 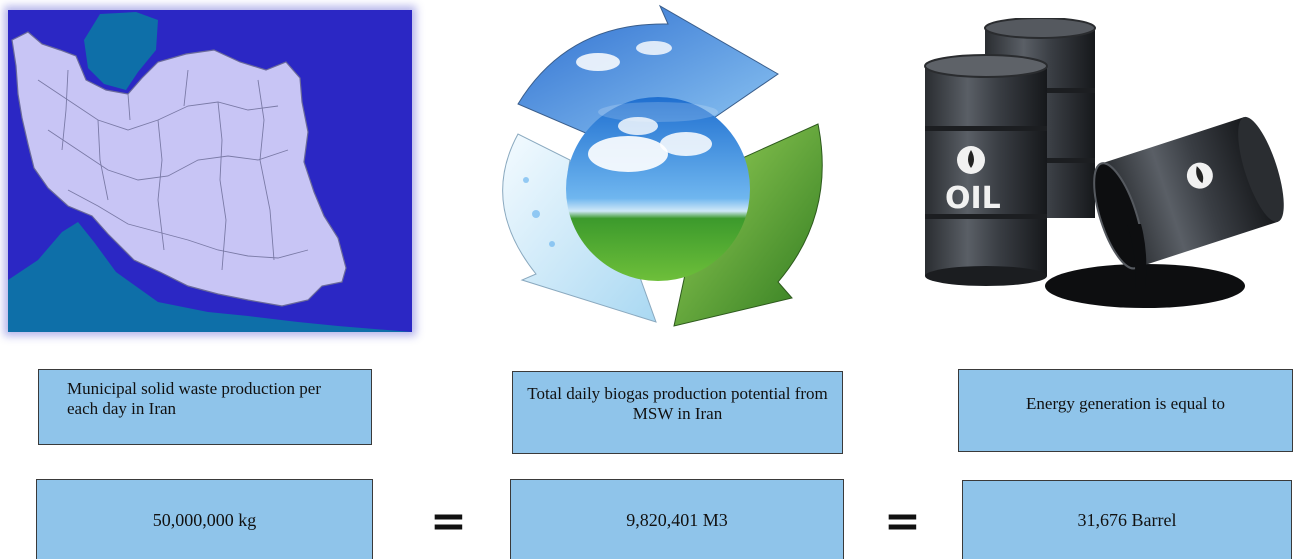 I want to click on energy-value-box: 31,676 Barrel, so click(x=1127, y=519).